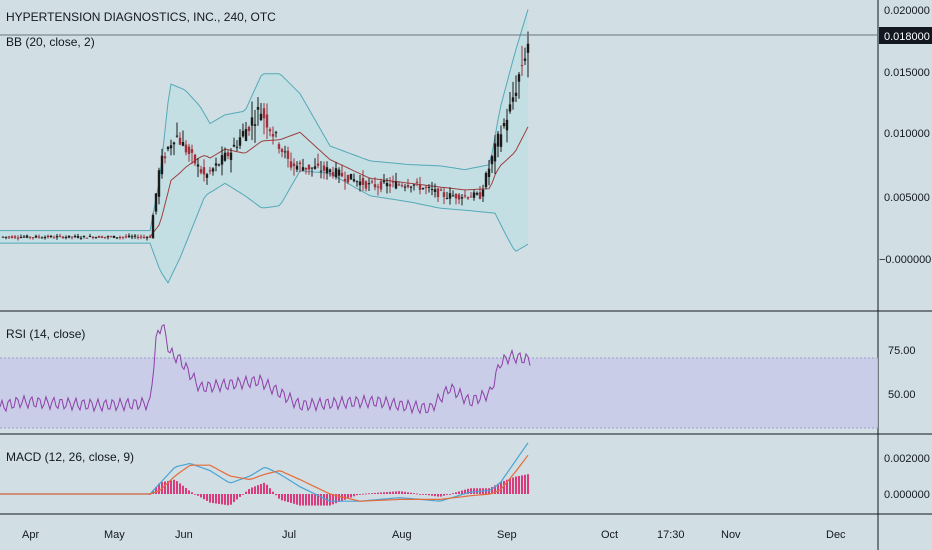  I want to click on x-tick-apr: Apr, so click(30, 535).